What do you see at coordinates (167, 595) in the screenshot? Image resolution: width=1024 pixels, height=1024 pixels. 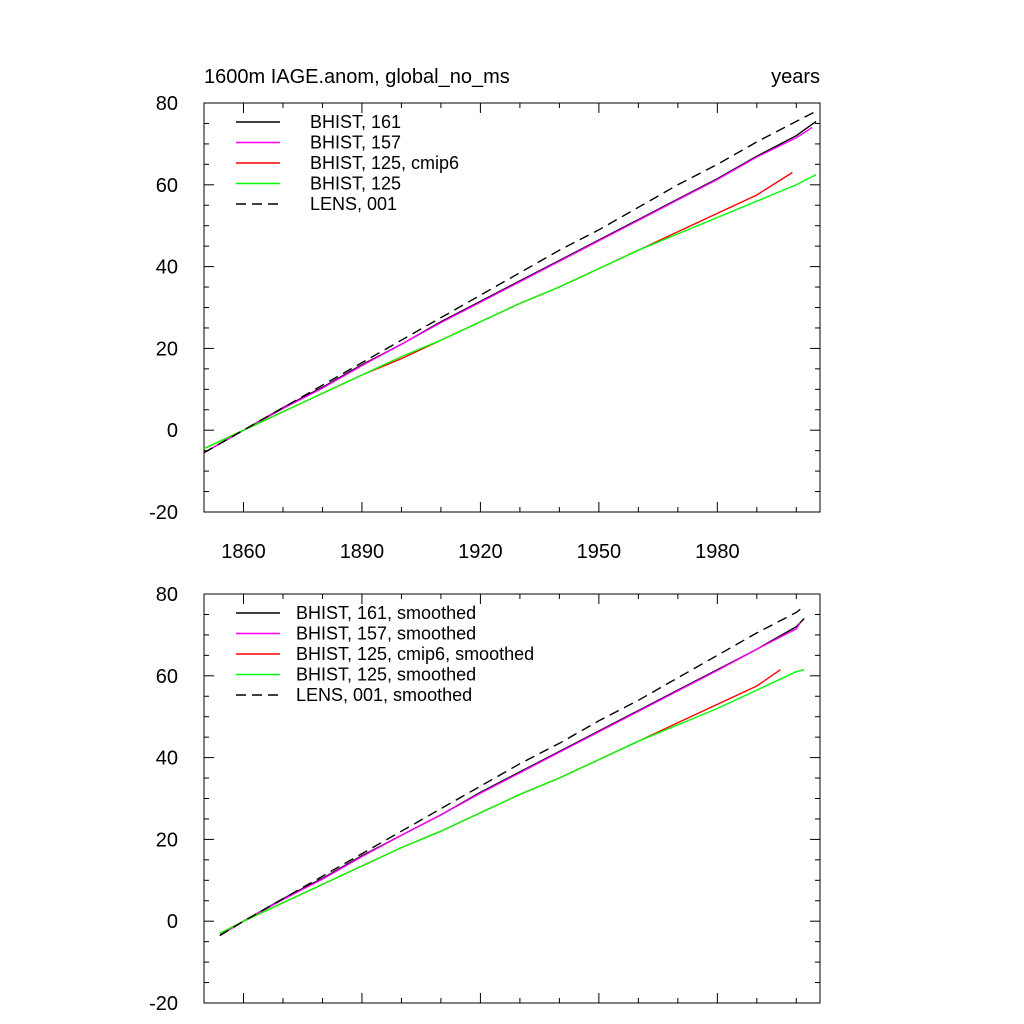 I see `bottom-y-tick-label: 80` at bounding box center [167, 595].